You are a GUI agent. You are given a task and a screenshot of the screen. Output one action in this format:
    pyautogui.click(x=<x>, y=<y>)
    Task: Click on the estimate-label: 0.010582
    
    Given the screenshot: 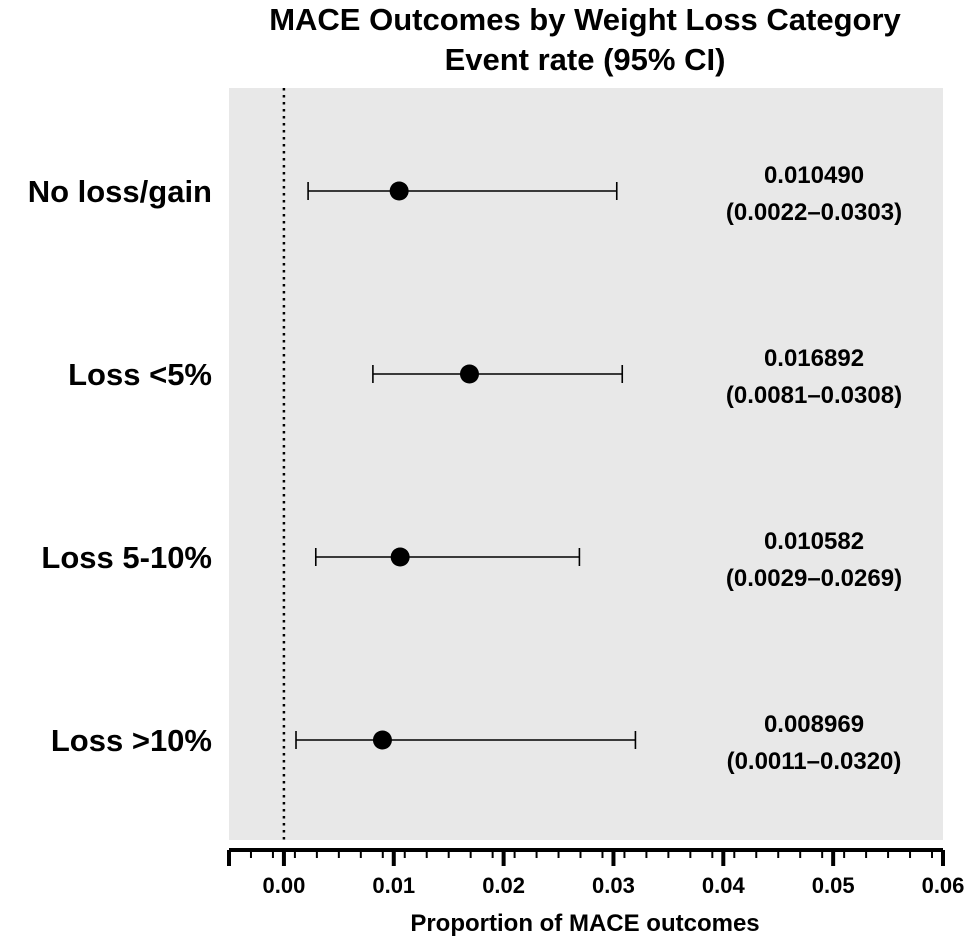 What is the action you would take?
    pyautogui.click(x=814, y=541)
    